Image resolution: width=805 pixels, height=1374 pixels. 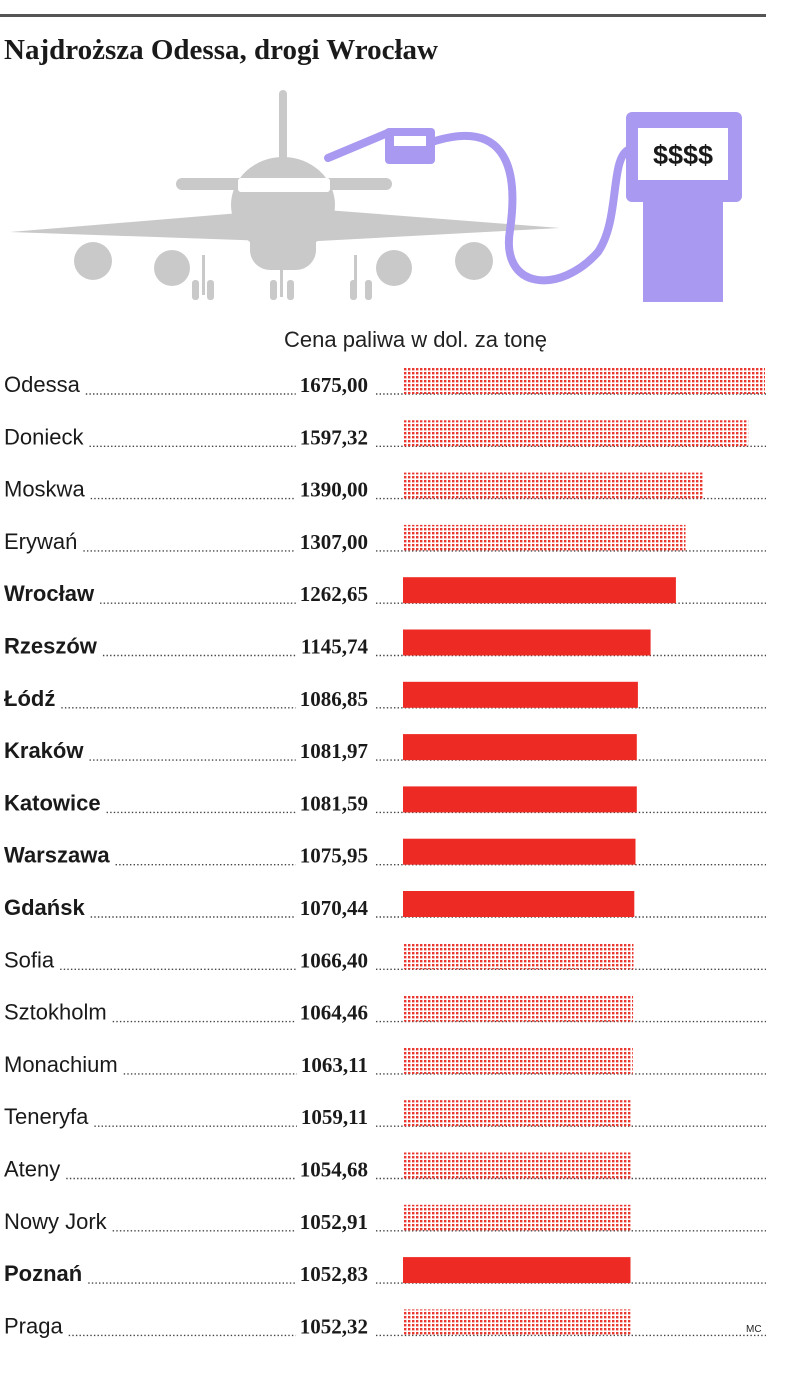 I want to click on value-label: 1070,44, so click(x=334, y=908).